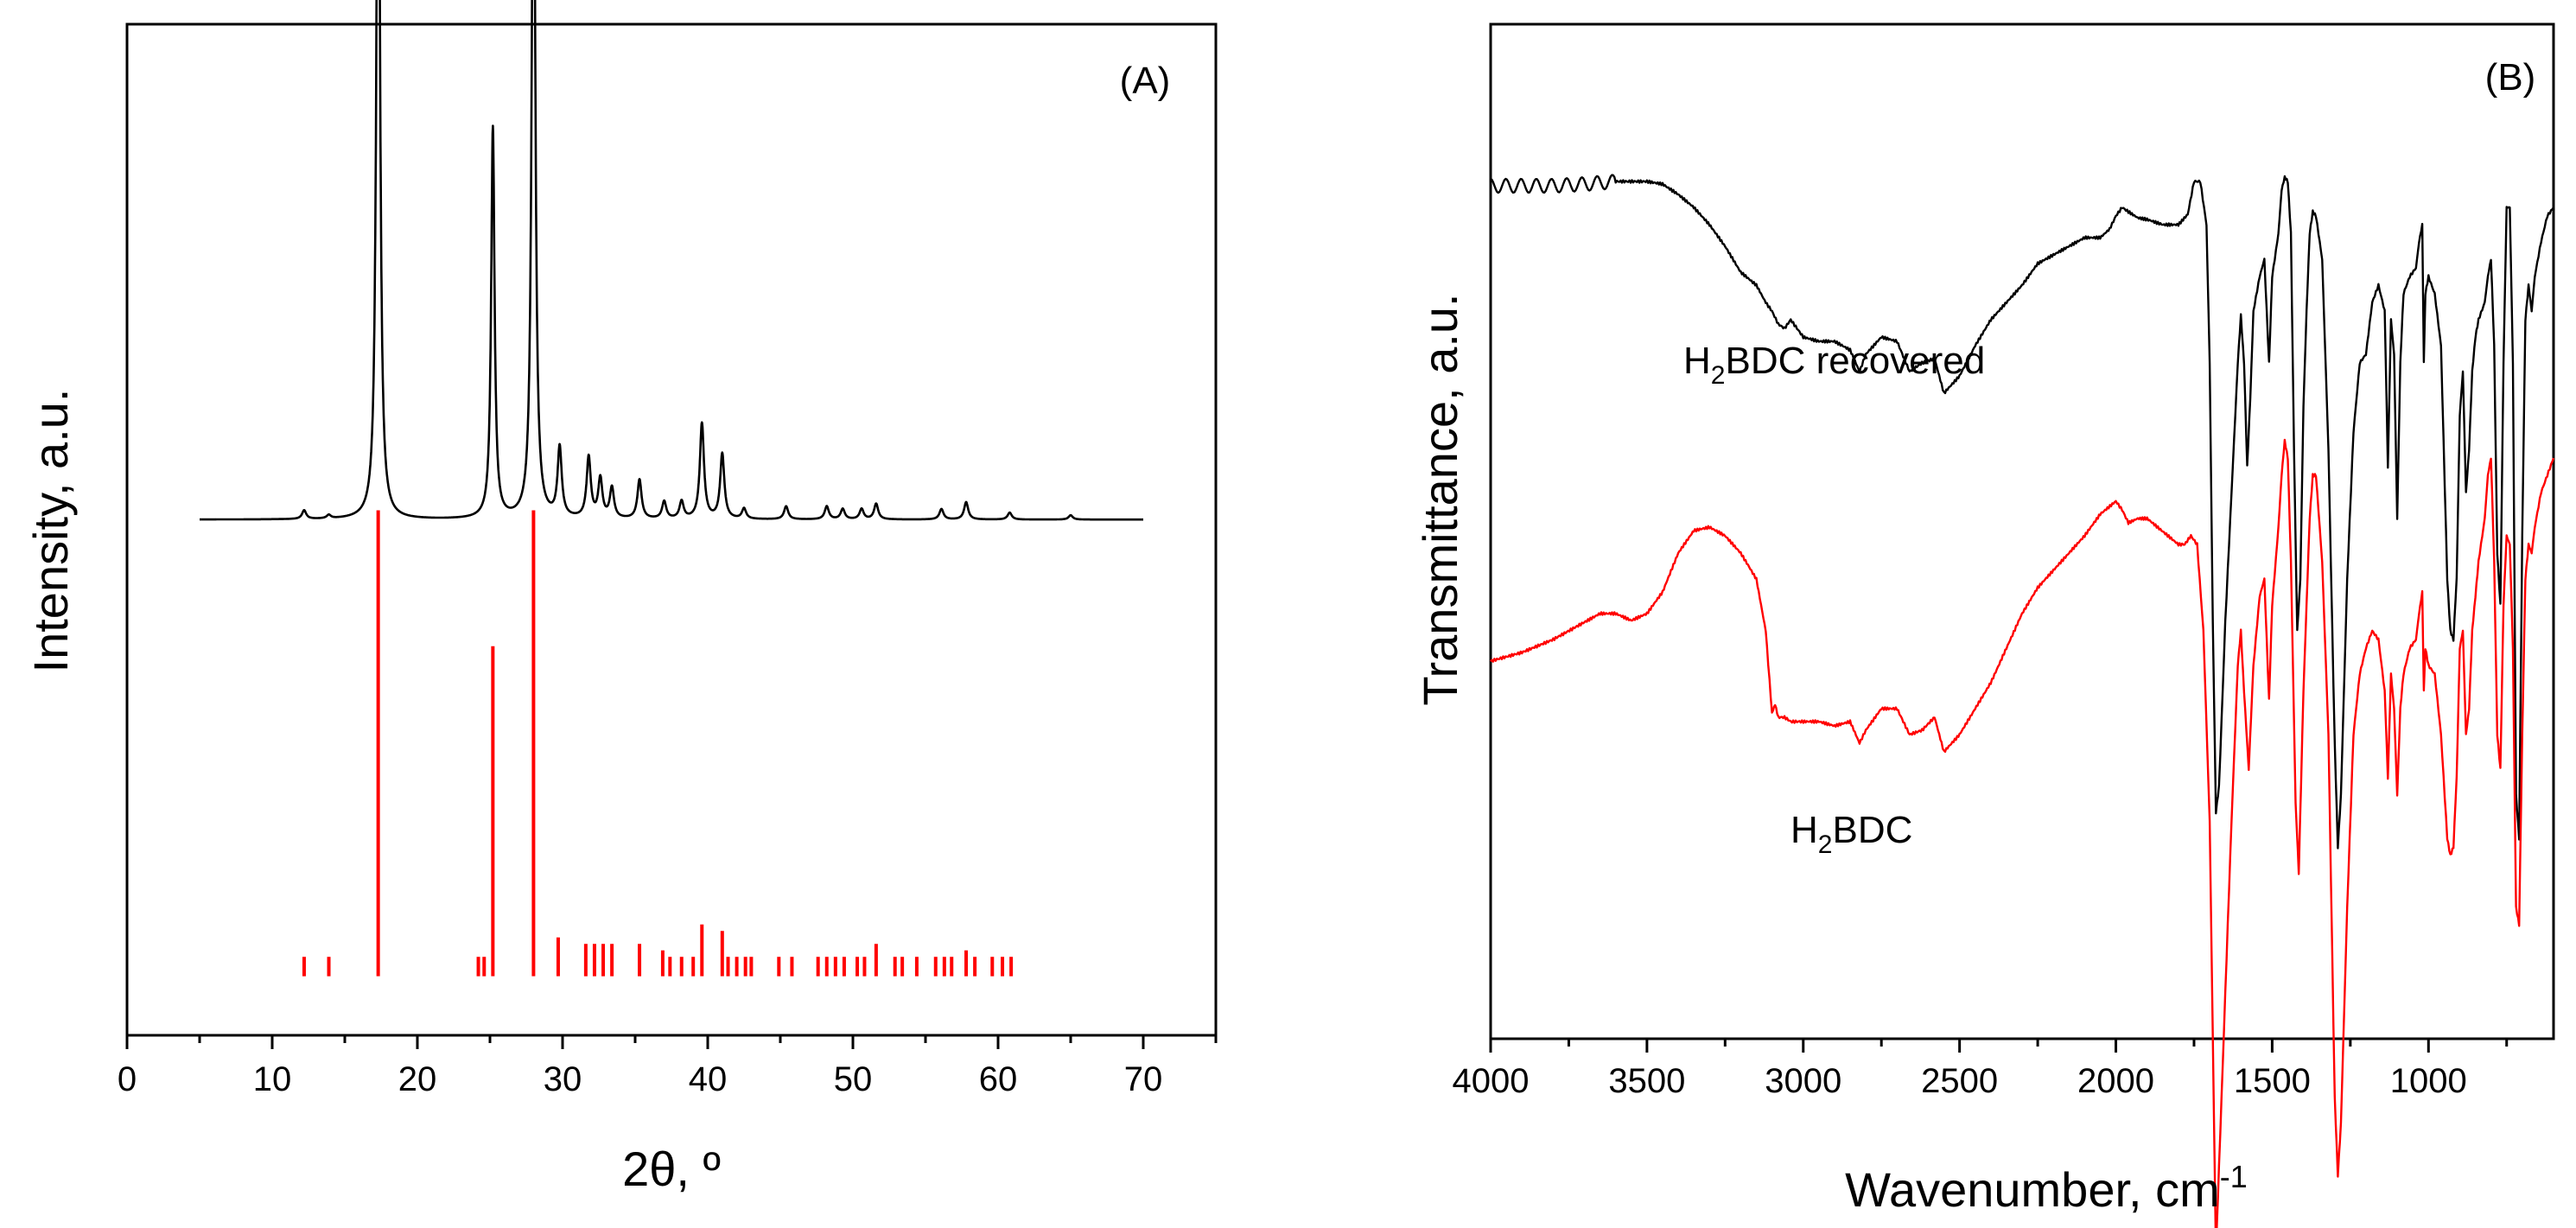 This screenshot has height=1228, width=2576. What do you see at coordinates (2234, 1176) in the screenshot?
I see `panel-b-x-axis-label-superscript: -1` at bounding box center [2234, 1176].